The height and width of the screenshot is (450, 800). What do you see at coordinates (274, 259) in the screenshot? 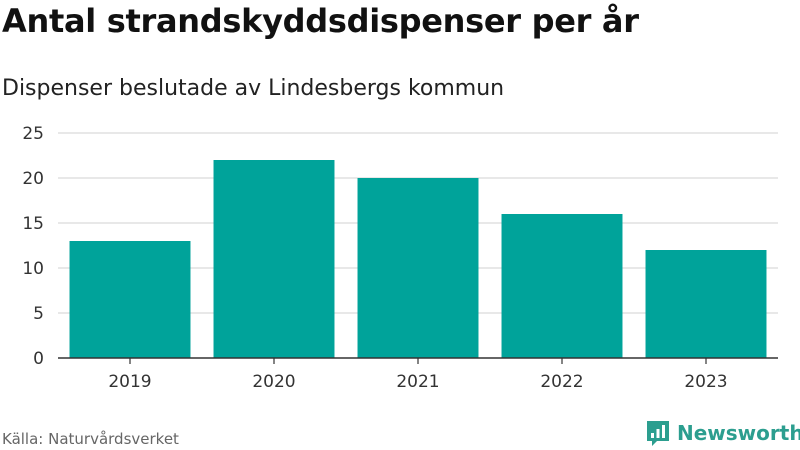
I see `bar-2020` at bounding box center [274, 259].